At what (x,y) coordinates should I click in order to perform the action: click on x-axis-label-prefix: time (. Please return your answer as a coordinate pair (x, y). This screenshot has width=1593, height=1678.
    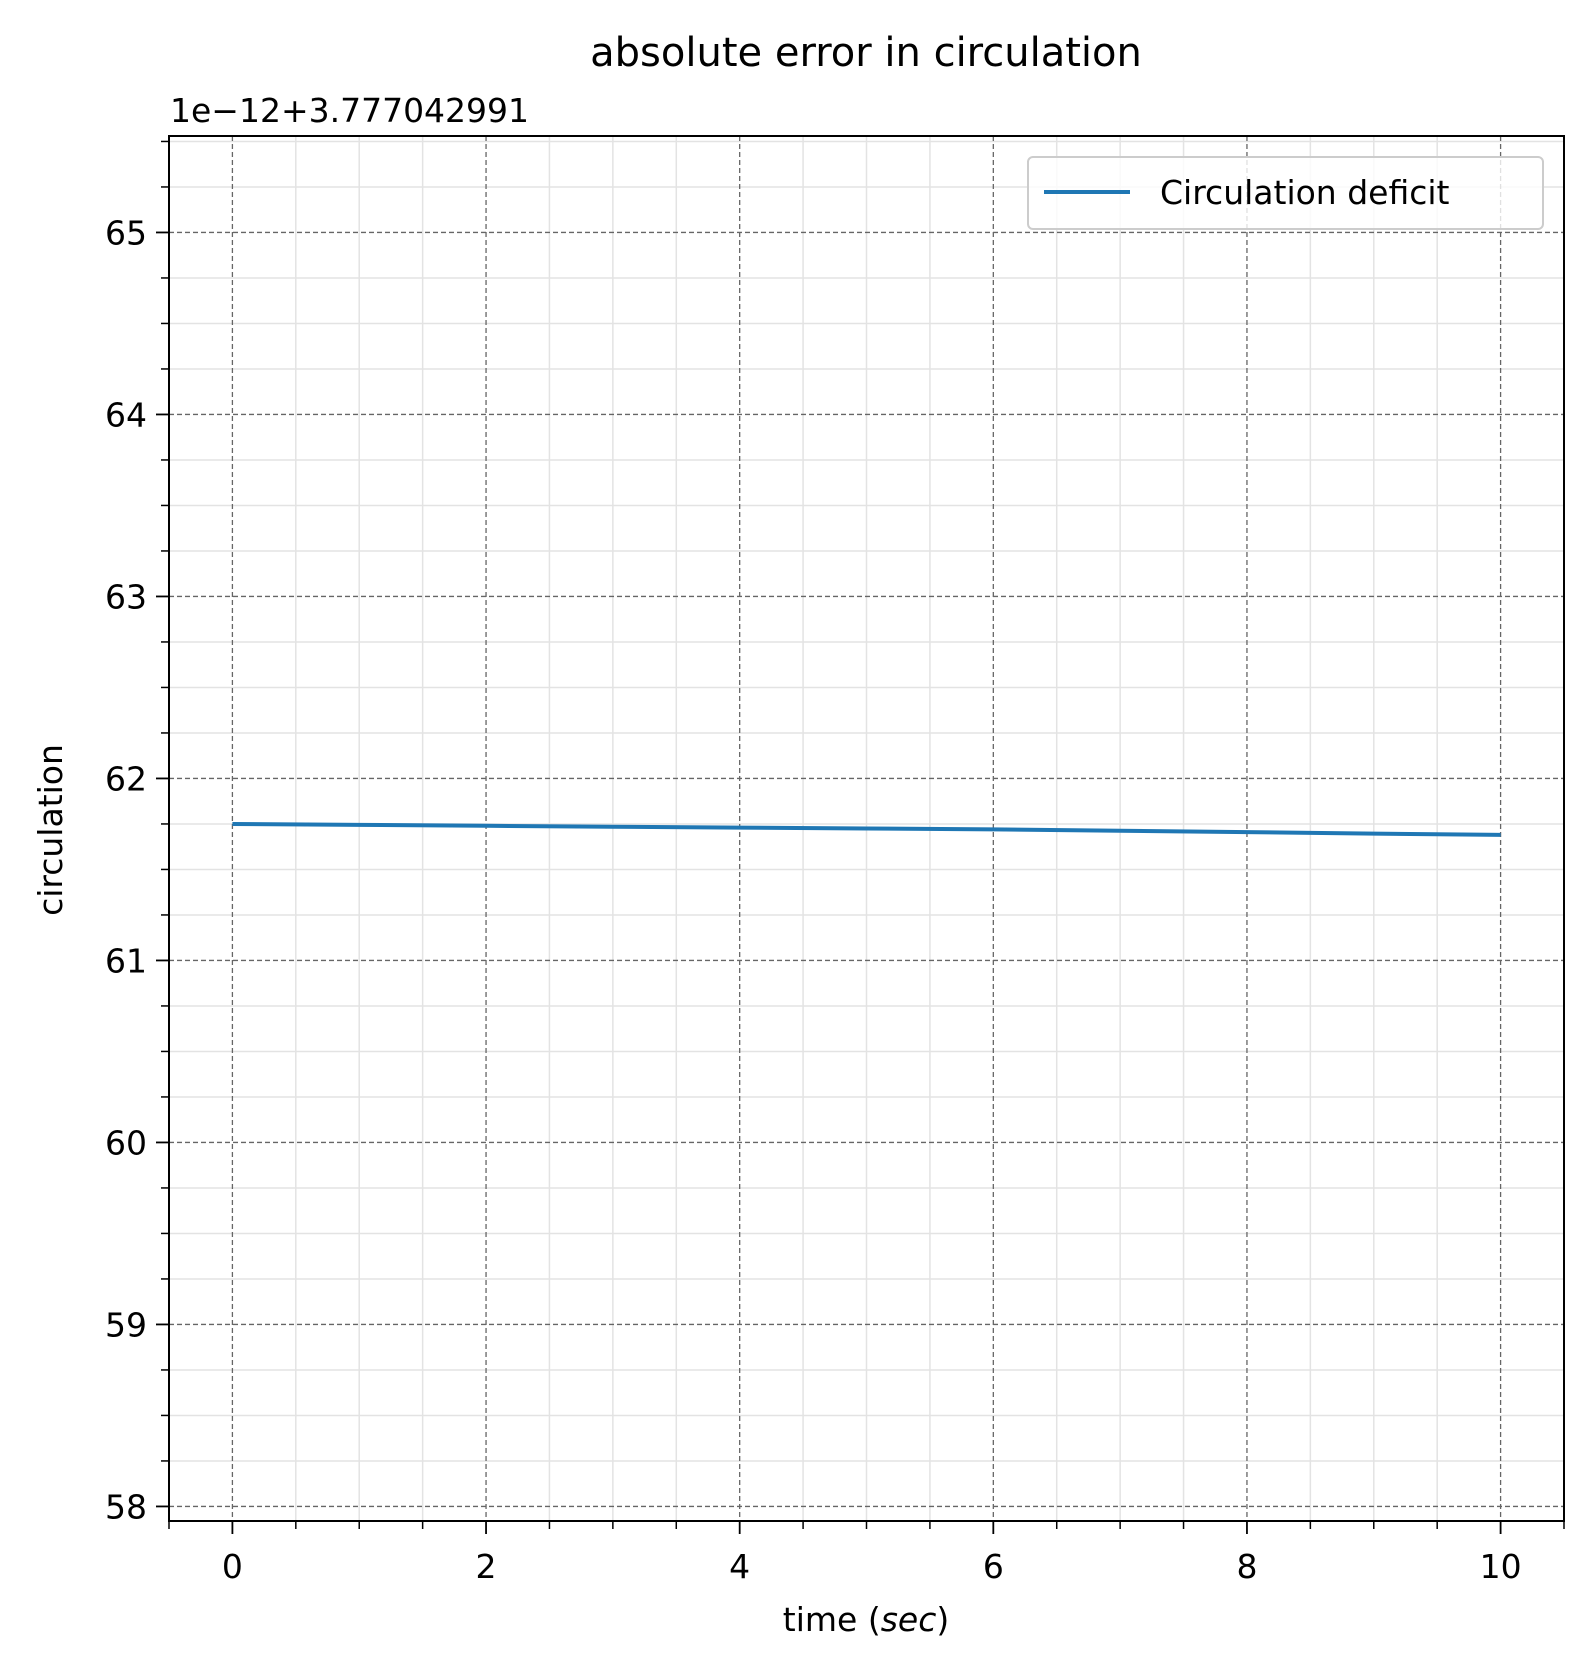
    Looking at the image, I should click on (832, 1619).